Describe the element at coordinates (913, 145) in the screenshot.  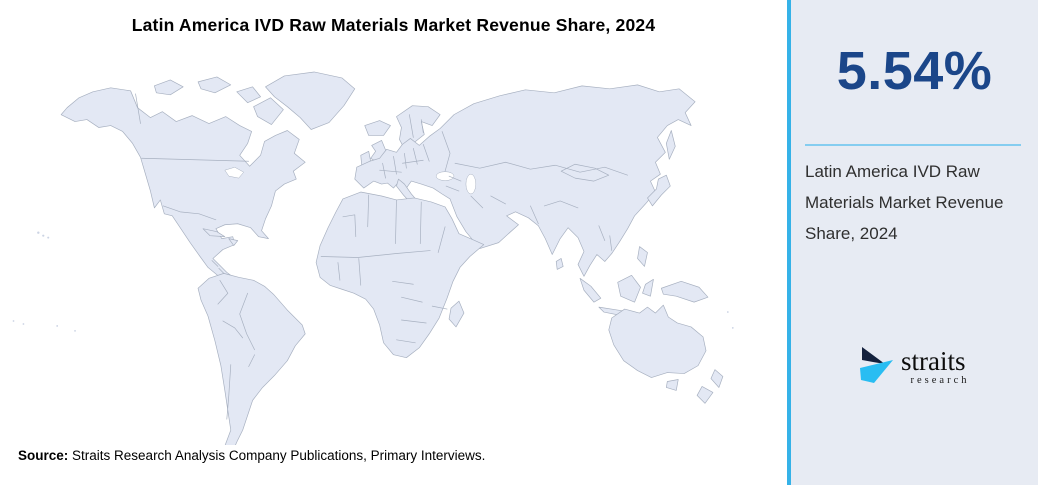
I see `divider` at that location.